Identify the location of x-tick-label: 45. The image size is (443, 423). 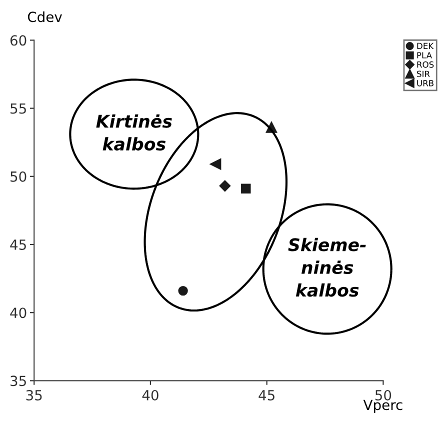
(266, 395).